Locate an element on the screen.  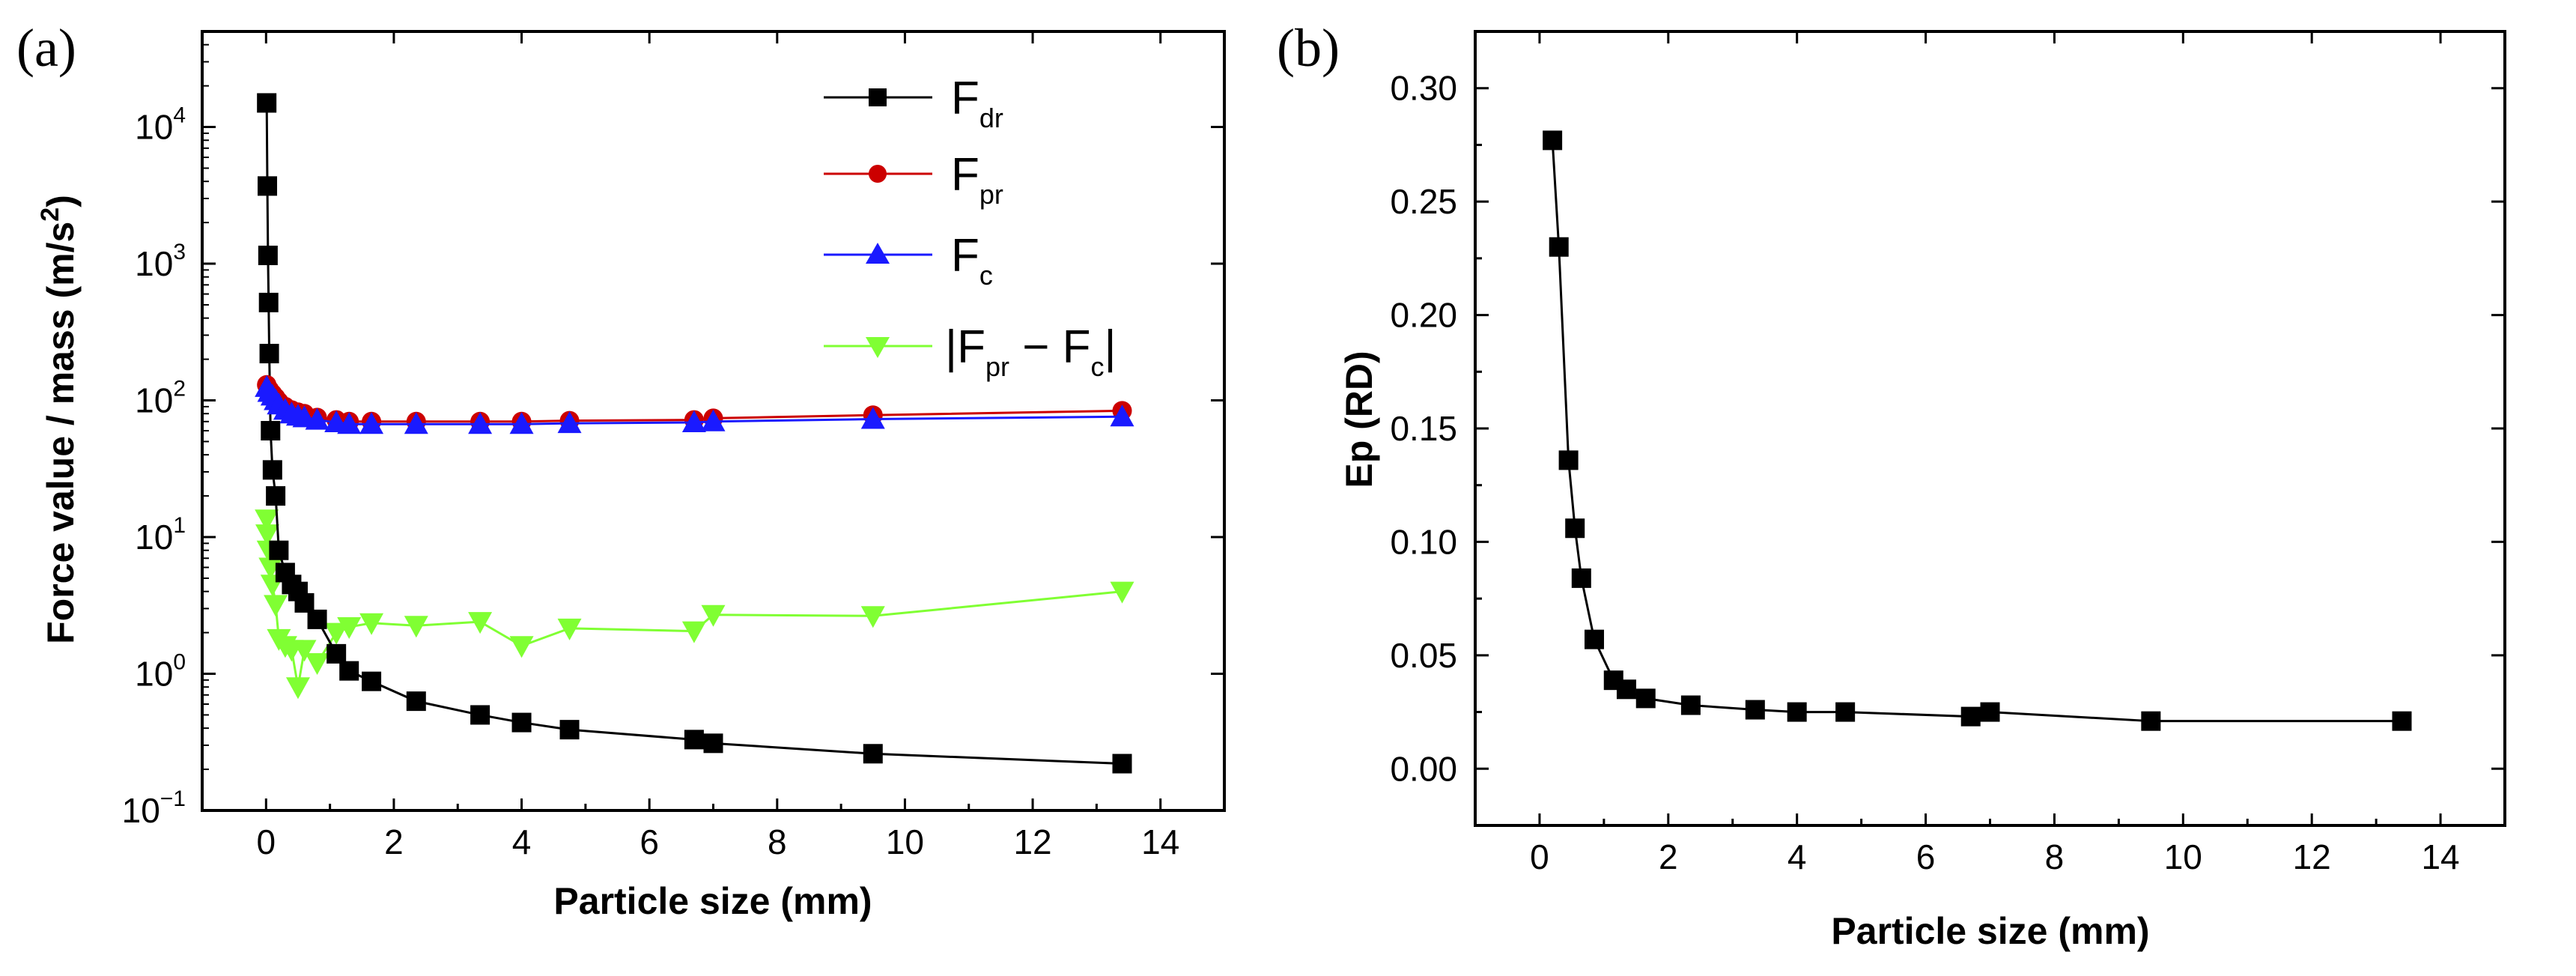
panel-b-x-tick-label: 10 is located at coordinates (2183, 856).